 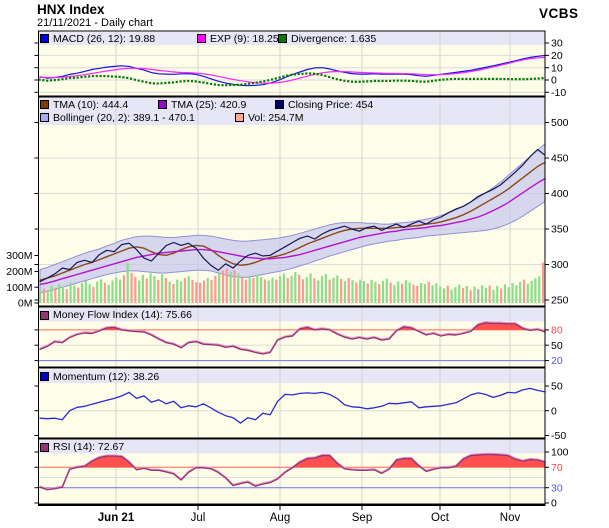 What do you see at coordinates (19, 272) in the screenshot?
I see `volume-axis-label: 200M` at bounding box center [19, 272].